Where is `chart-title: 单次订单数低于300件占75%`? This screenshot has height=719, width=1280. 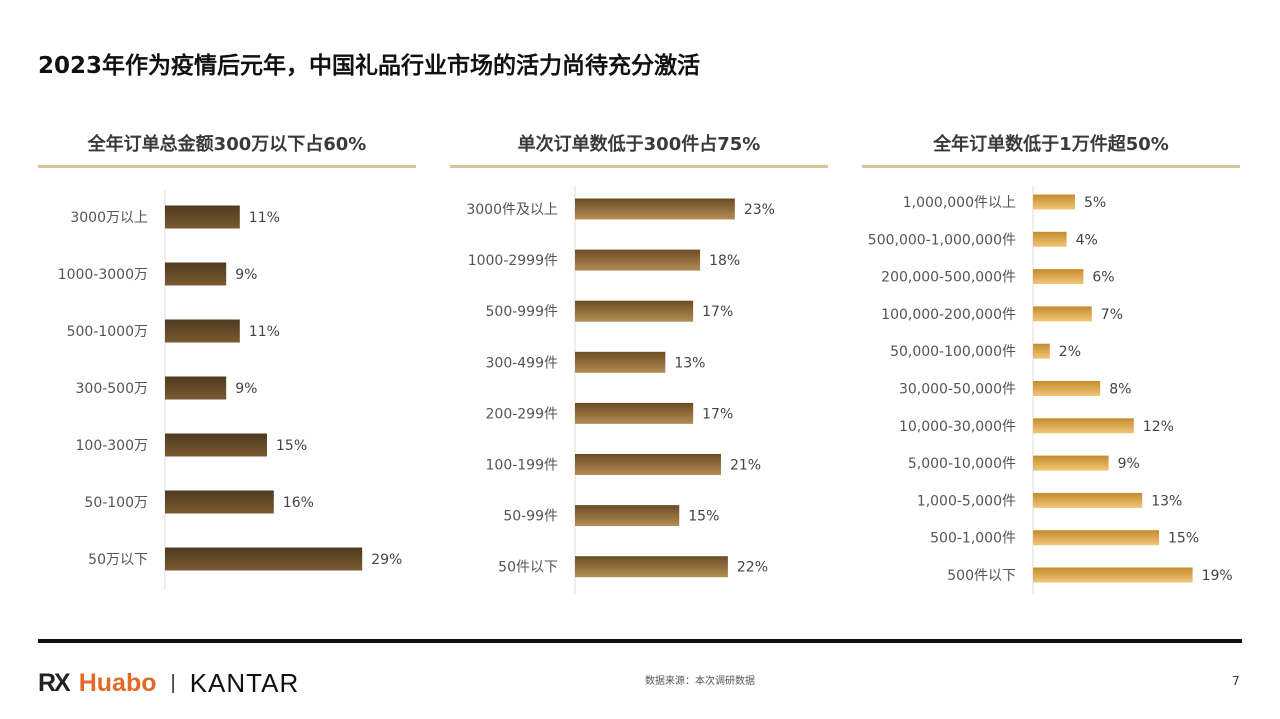
chart-title: 单次订单数低于300件占75% is located at coordinates (639, 144).